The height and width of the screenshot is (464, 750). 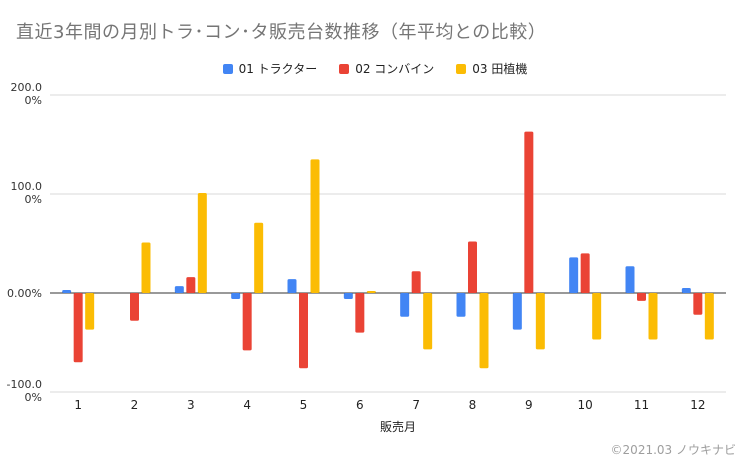 I want to click on x-tick-label: 12, so click(x=697, y=405).